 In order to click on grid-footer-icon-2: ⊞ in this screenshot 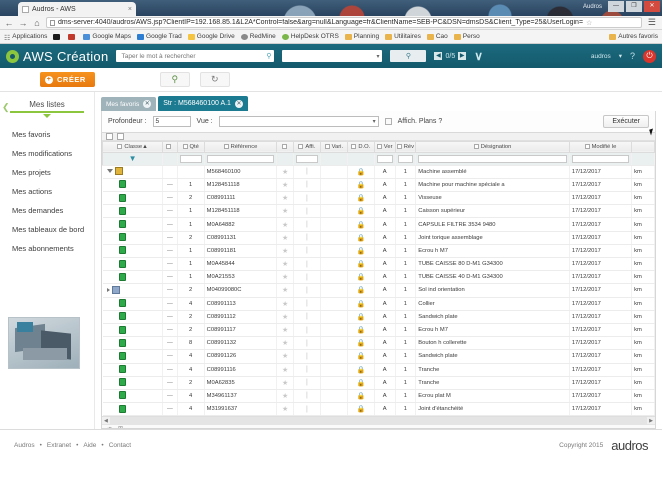, I will do `click(120, 426)`.